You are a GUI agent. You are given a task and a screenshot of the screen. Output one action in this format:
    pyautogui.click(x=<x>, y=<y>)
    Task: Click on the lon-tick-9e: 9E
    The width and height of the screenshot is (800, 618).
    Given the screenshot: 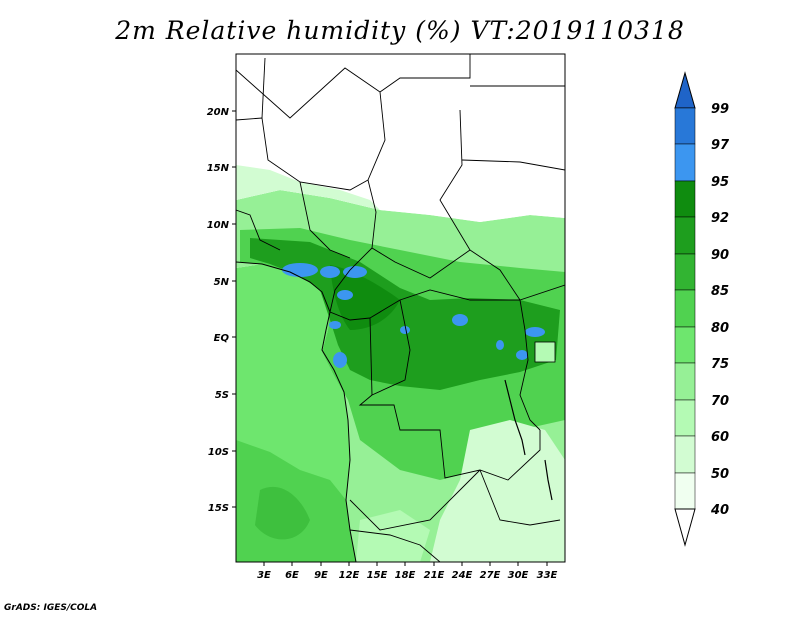 What is the action you would take?
    pyautogui.click(x=321, y=575)
    